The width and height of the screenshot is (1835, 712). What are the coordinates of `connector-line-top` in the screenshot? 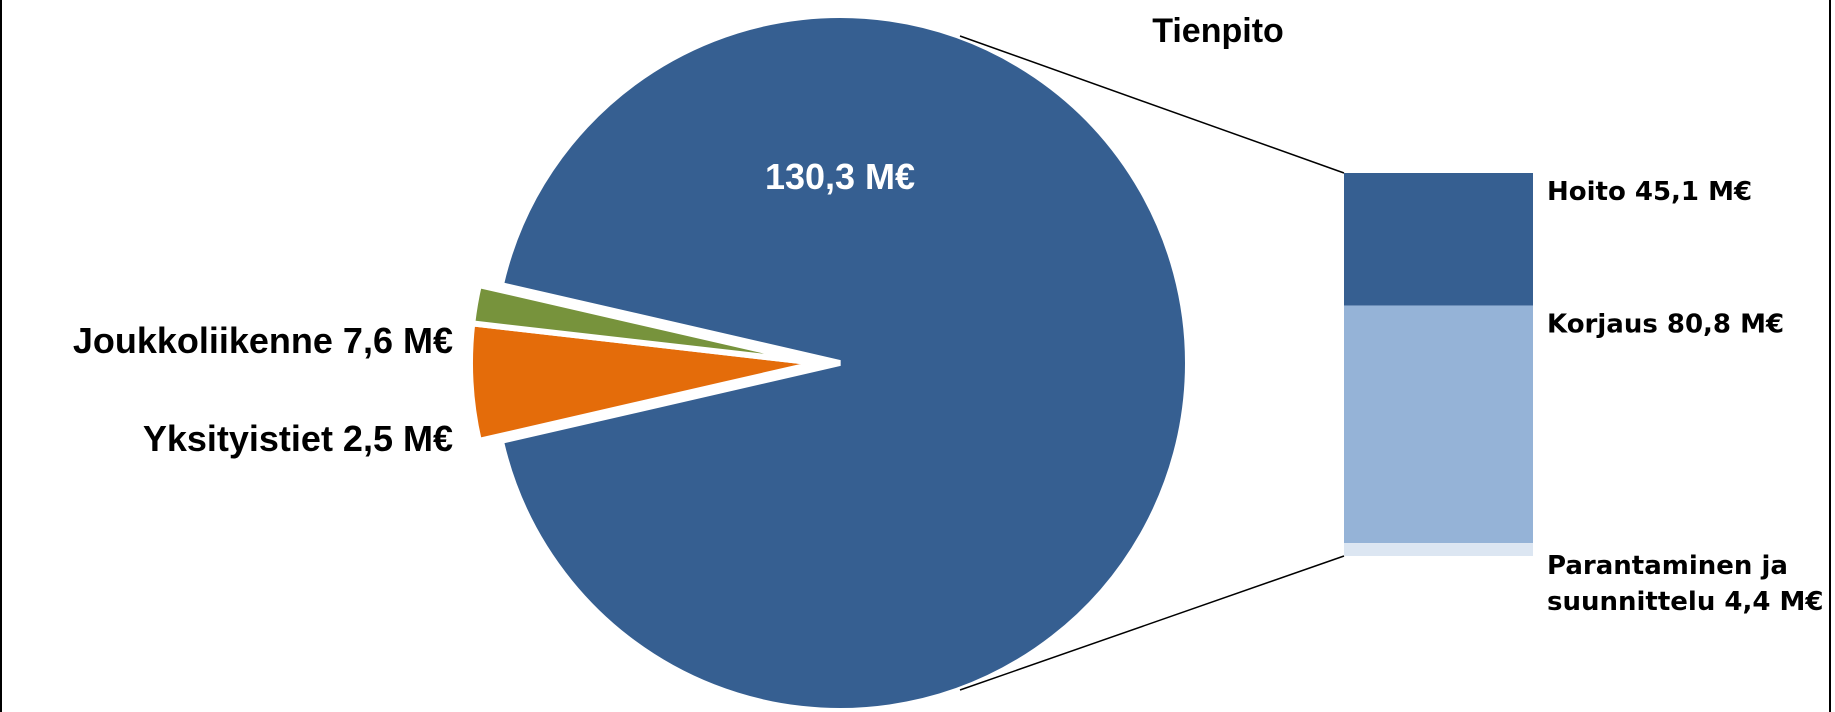 It's located at (1152, 104).